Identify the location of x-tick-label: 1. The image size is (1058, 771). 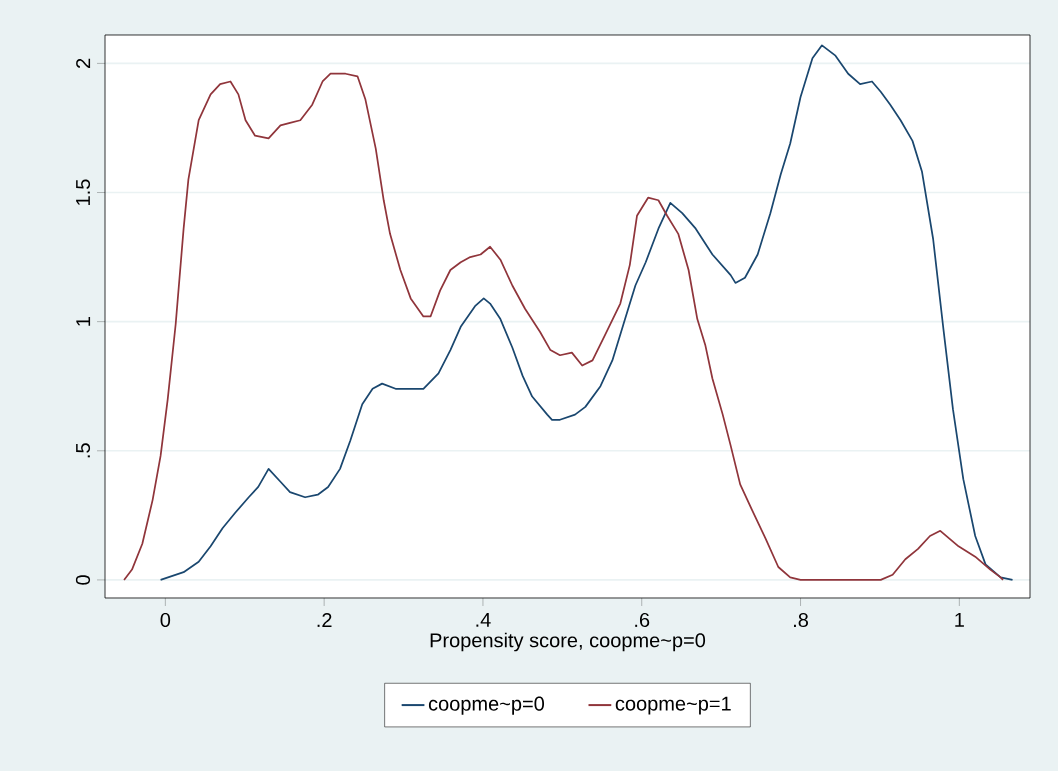
(959, 619).